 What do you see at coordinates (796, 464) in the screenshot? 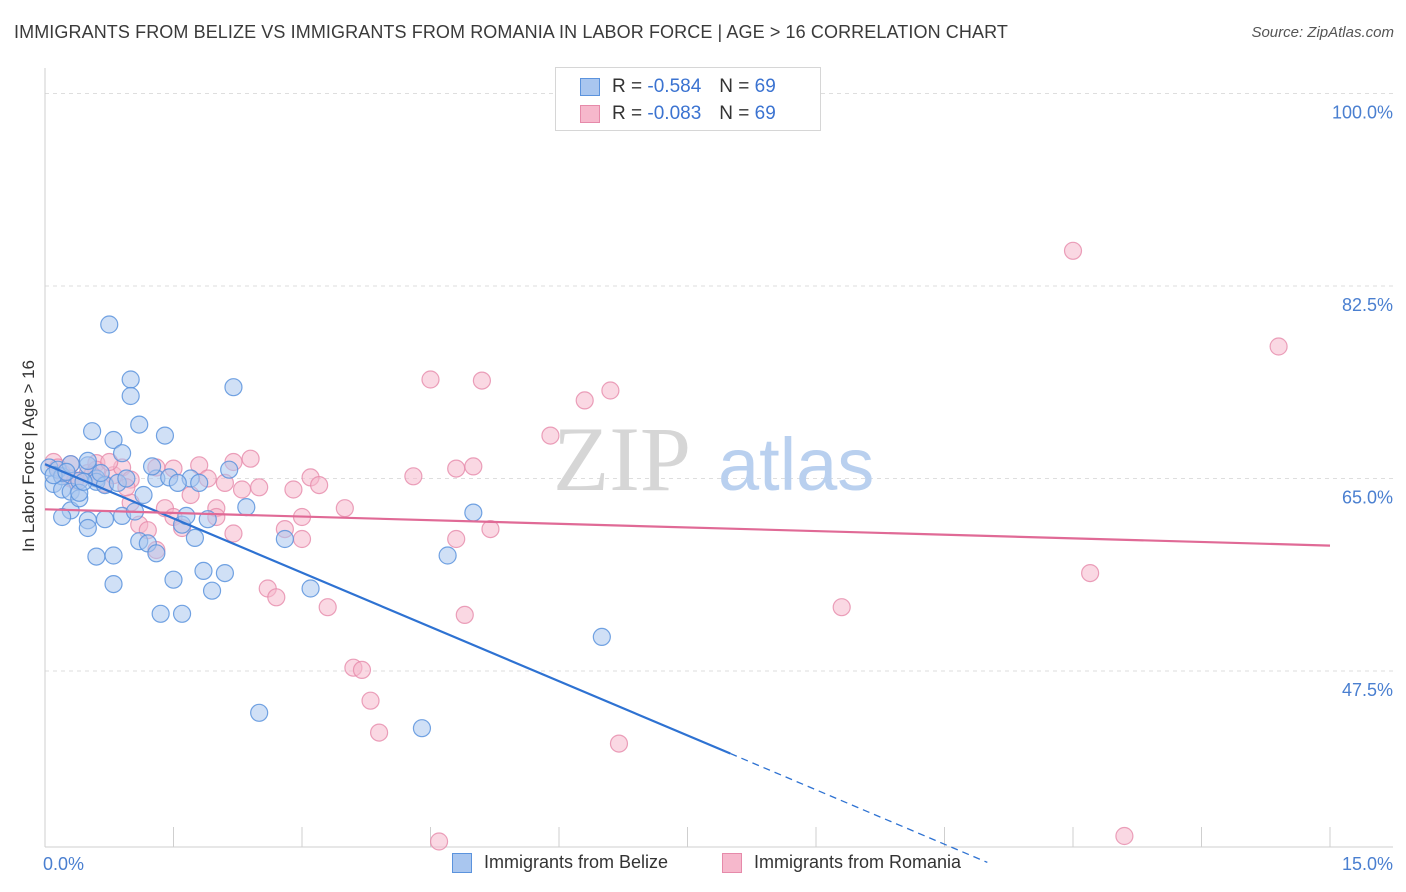
I see `watermark-atlas: atlas` at bounding box center [796, 464].